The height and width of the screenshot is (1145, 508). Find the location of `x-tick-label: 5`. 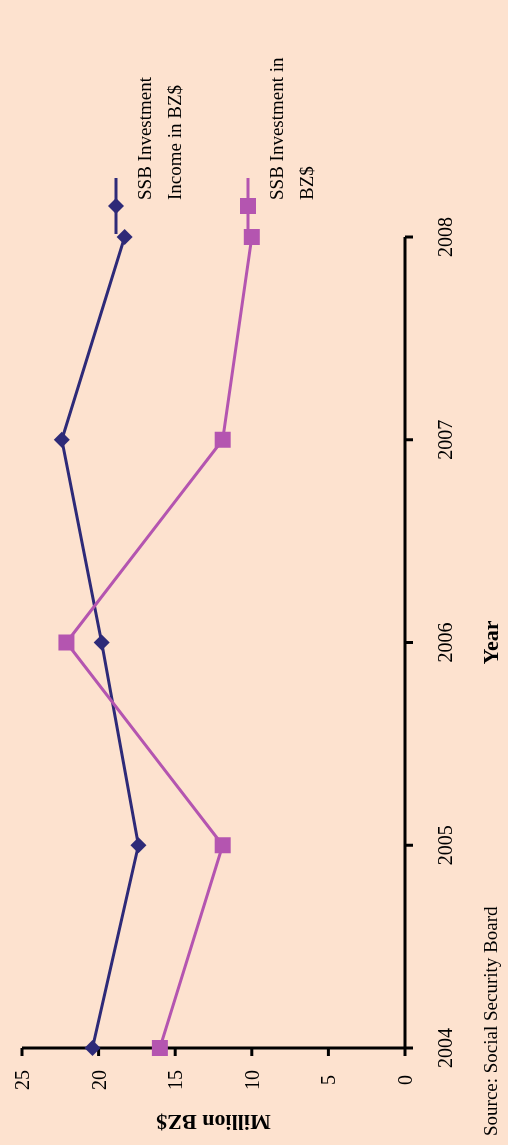

x-tick-label: 5 is located at coordinates (328, 1080).